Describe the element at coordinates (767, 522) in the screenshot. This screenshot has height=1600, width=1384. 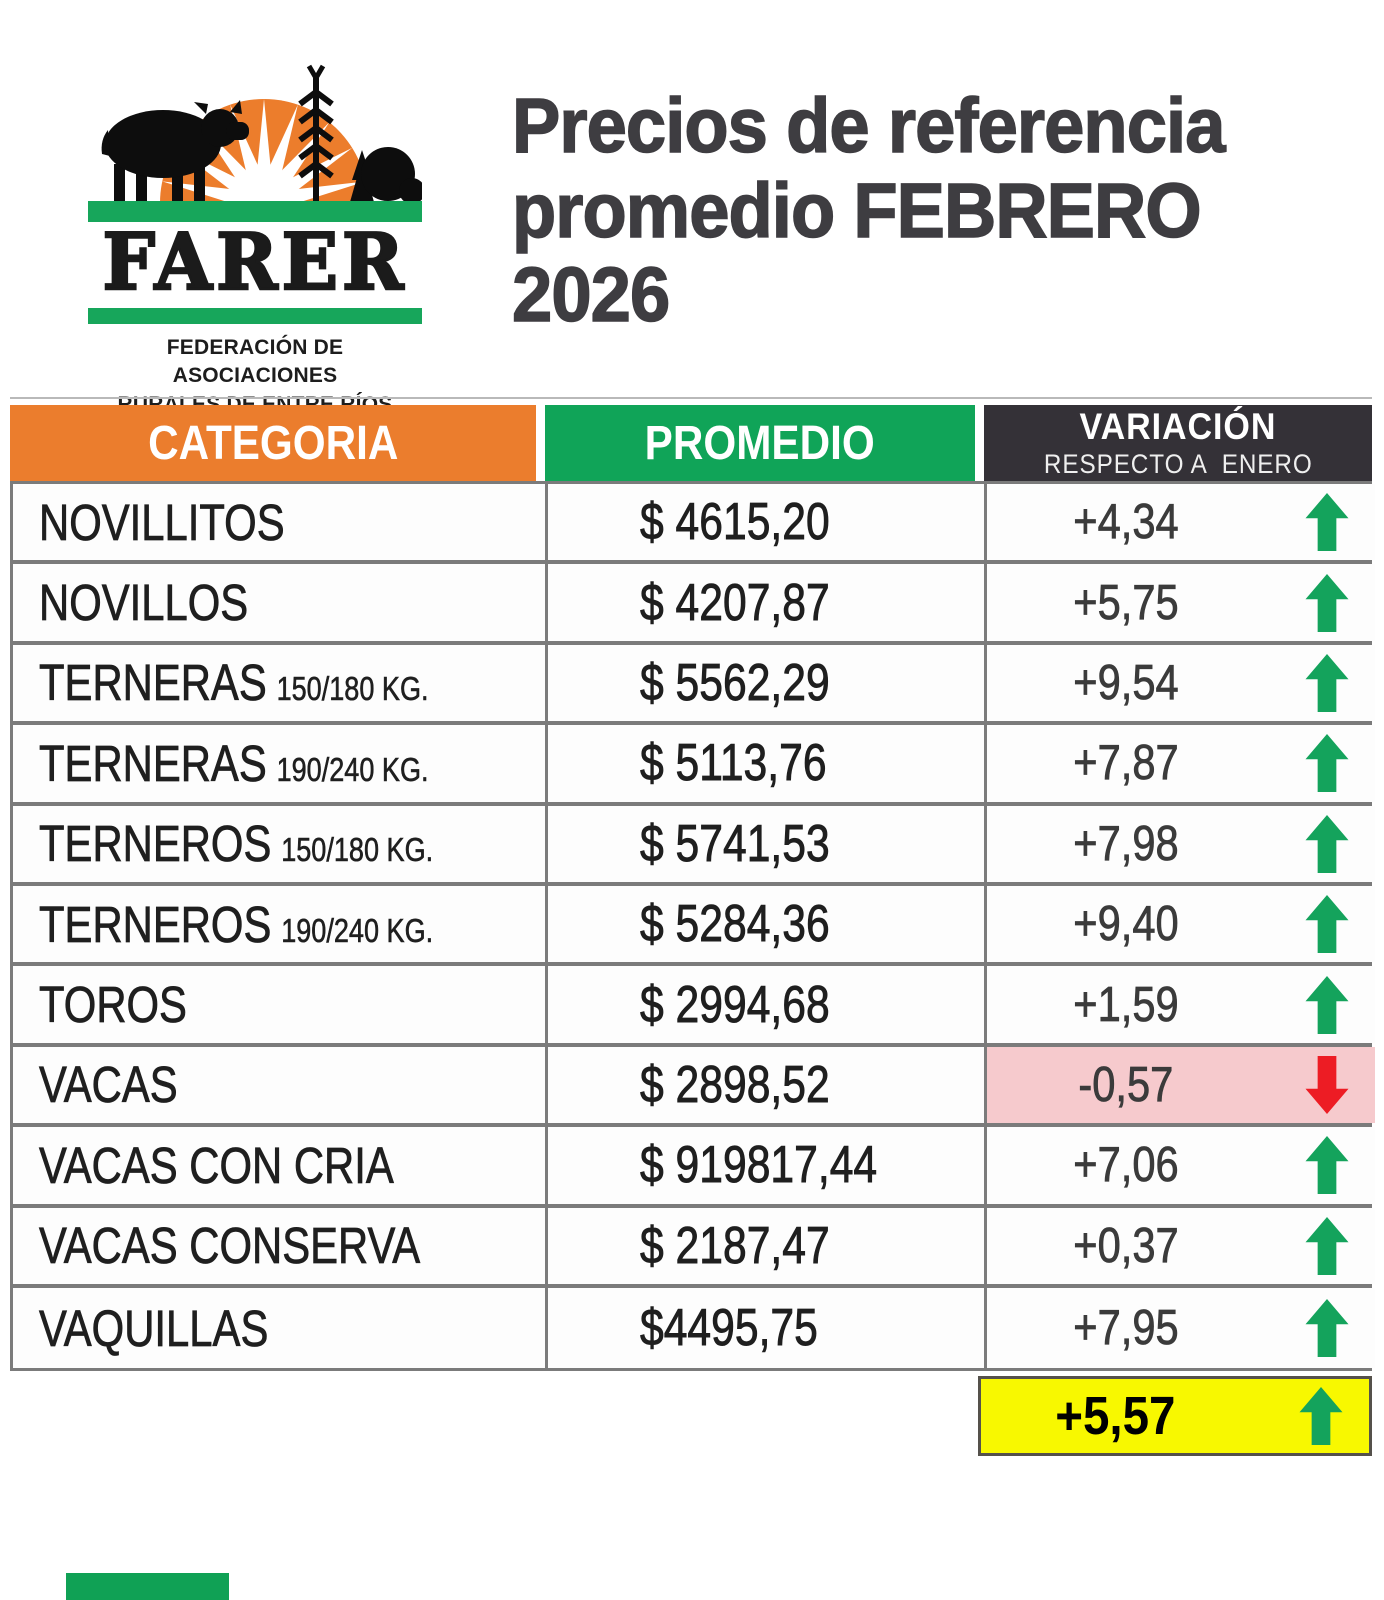
I see `average-price-cell: $ 4615,20` at that location.